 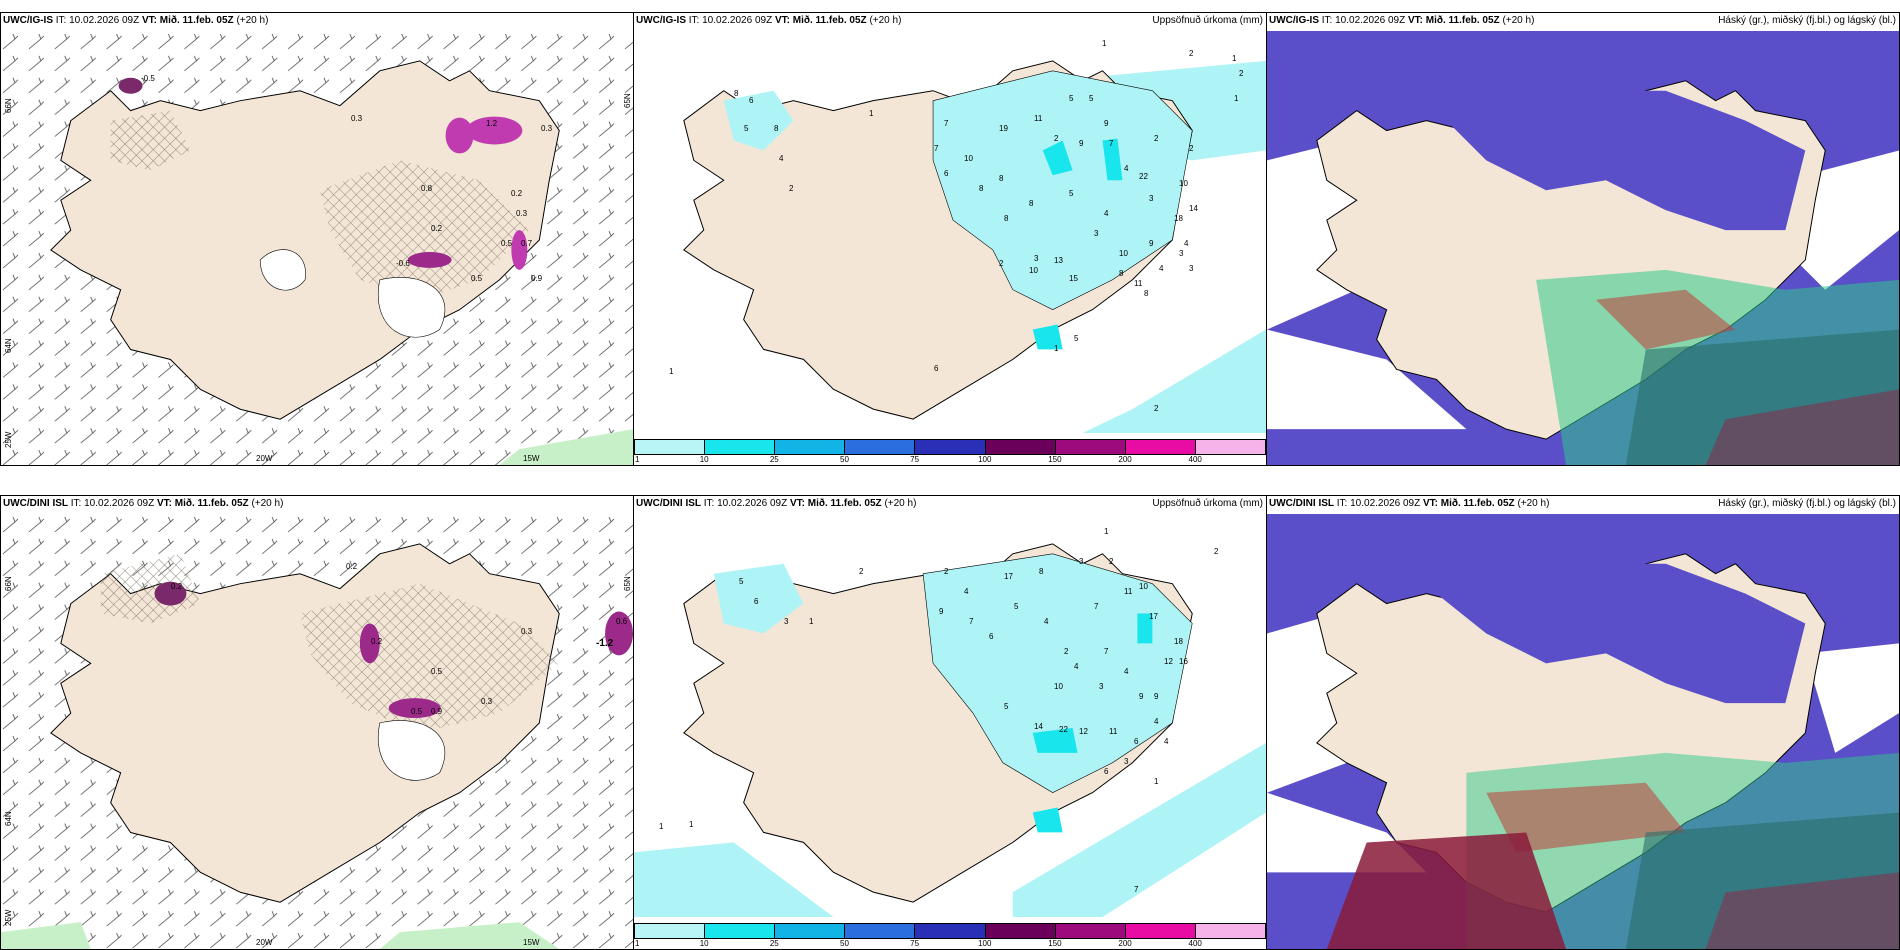 I want to click on axis-label-66n: 66N, so click(x=8, y=583).